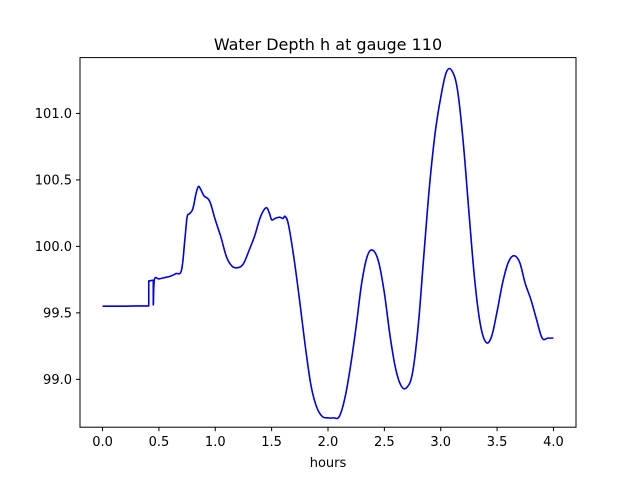 This screenshot has width=640, height=480. What do you see at coordinates (271, 442) in the screenshot?
I see `x-tick-label: 1.5` at bounding box center [271, 442].